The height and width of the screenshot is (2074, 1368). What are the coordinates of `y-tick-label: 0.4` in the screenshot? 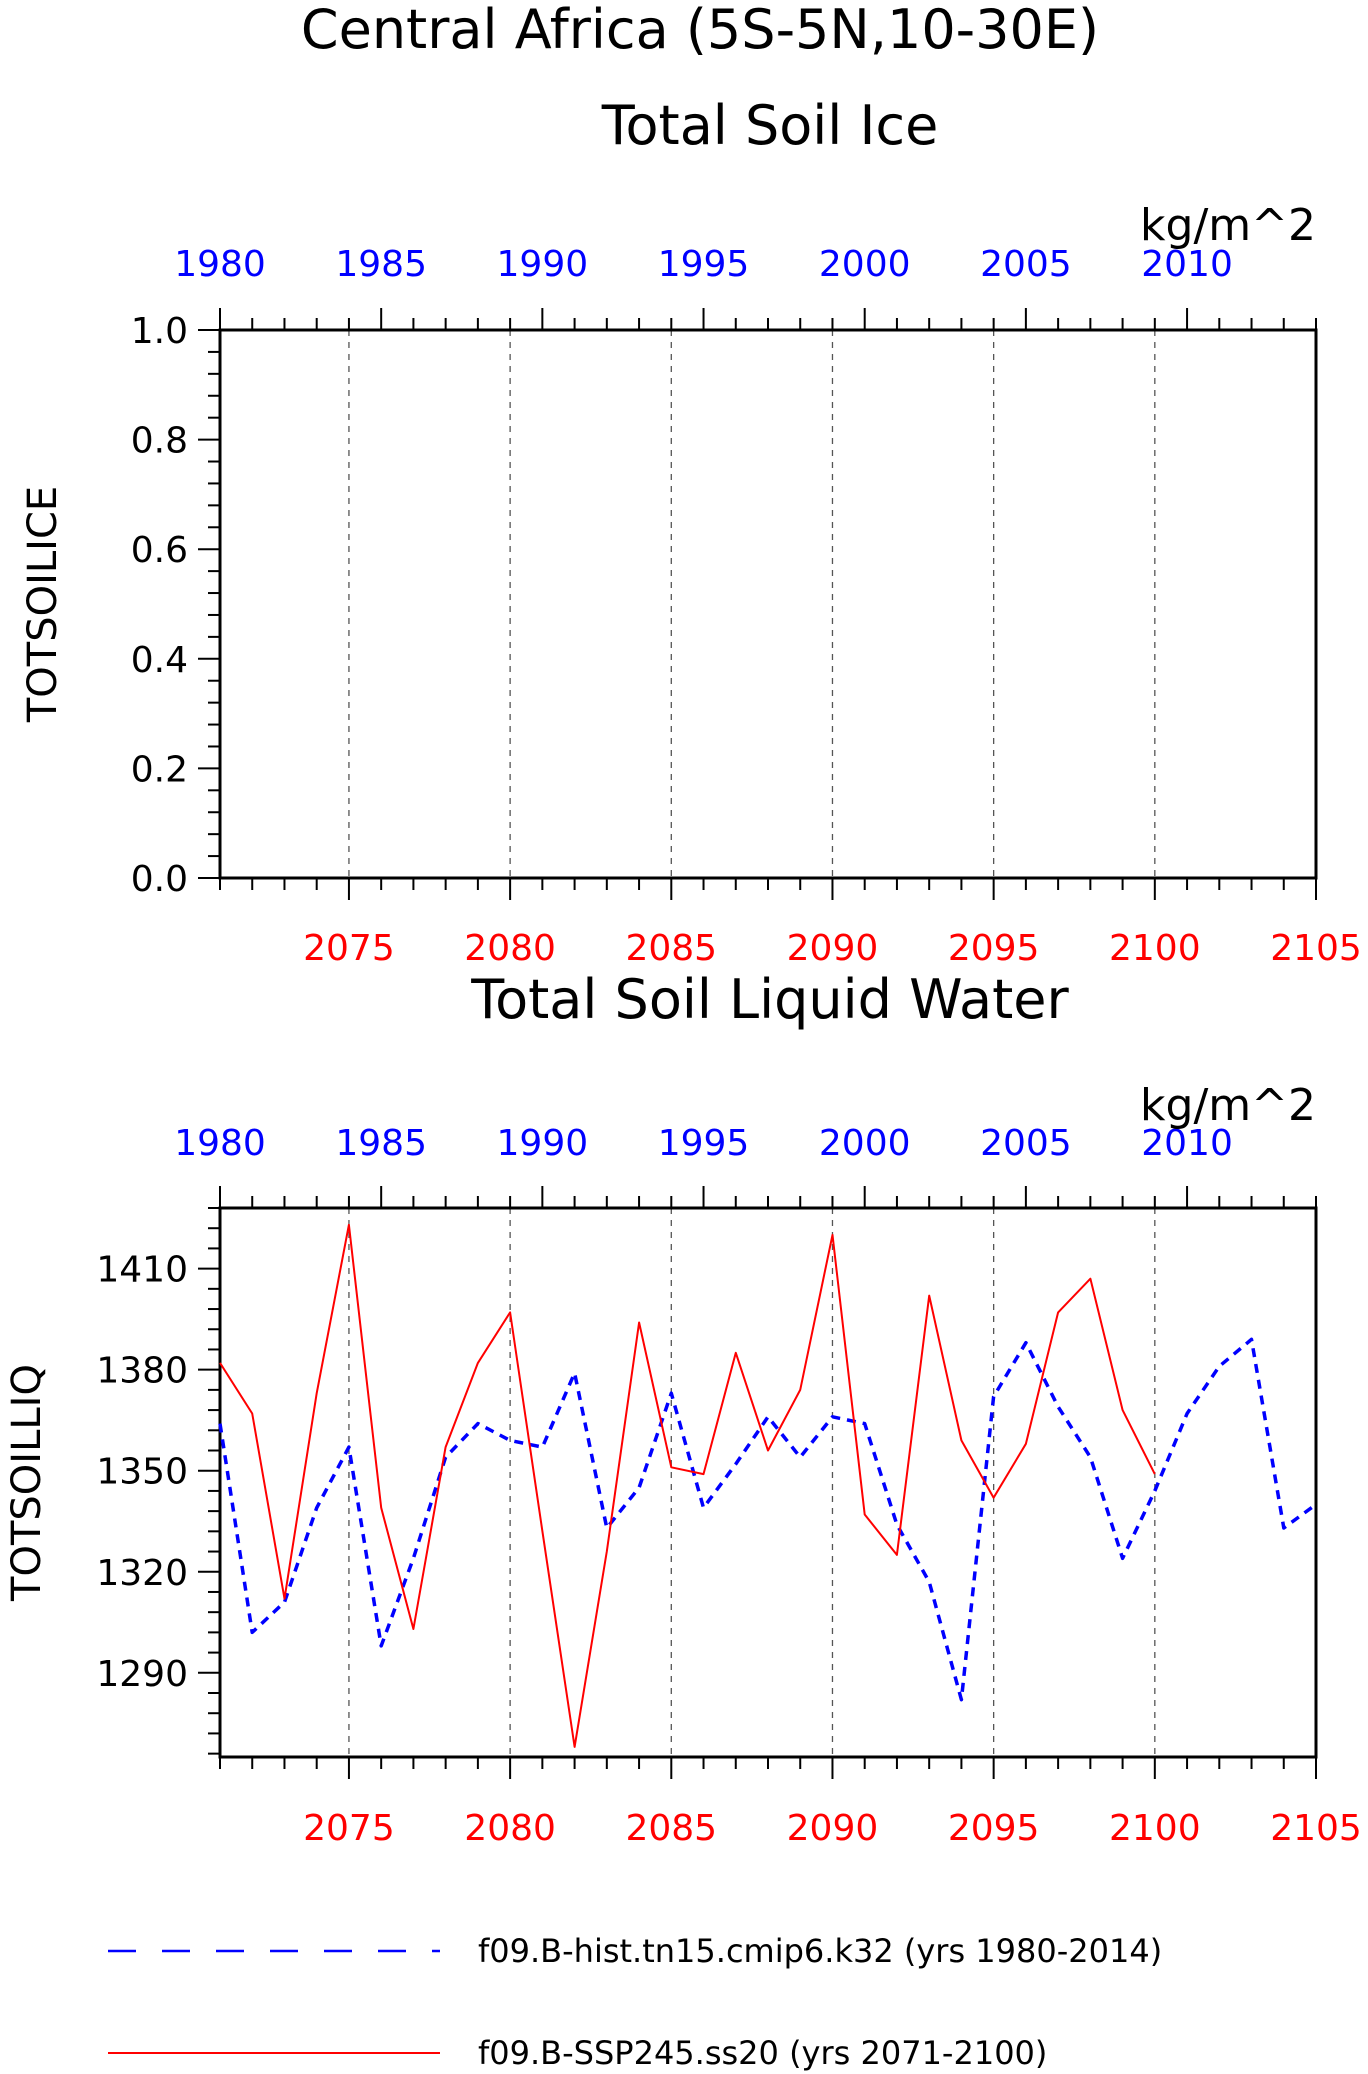 It's located at (159, 660).